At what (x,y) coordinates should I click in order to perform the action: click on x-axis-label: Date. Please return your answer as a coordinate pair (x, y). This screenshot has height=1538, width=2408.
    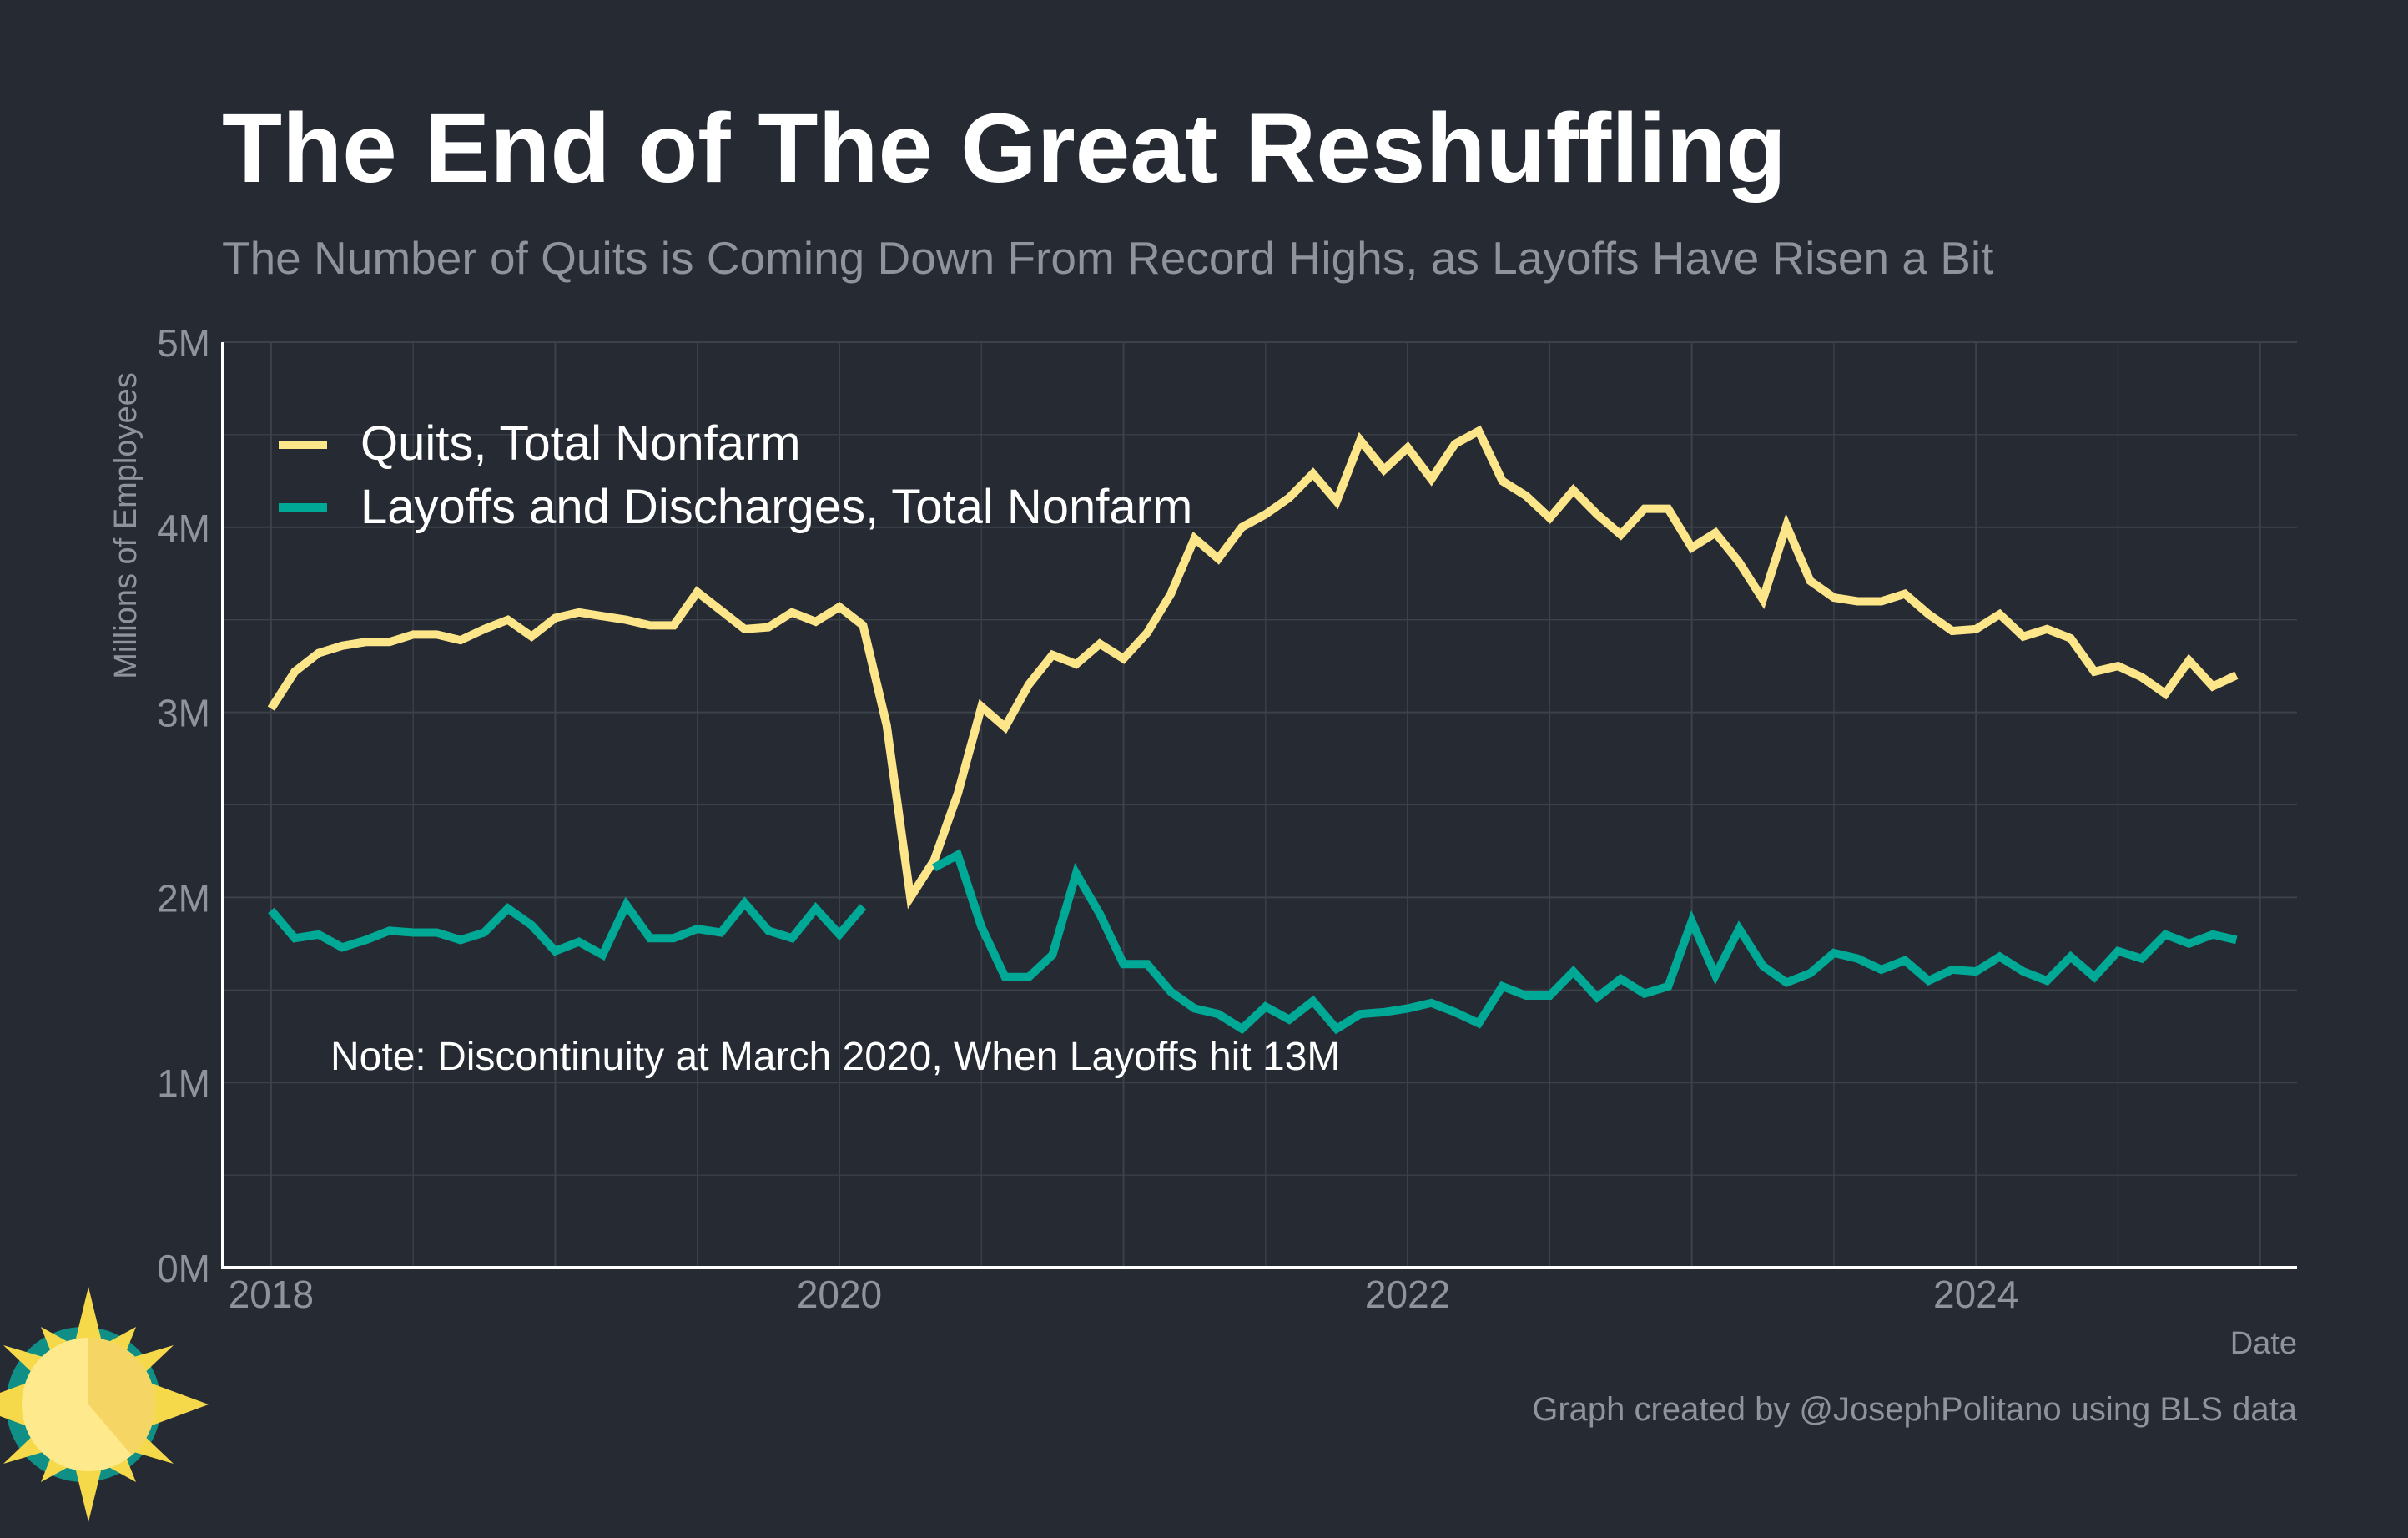
    Looking at the image, I should click on (2263, 1343).